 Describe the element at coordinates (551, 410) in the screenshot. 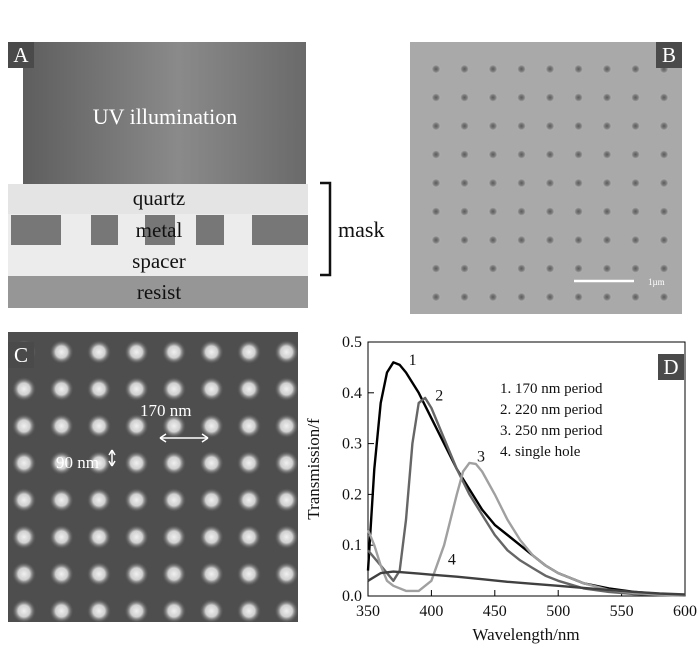

I see `legend-entry: 2. 220 nm period` at that location.